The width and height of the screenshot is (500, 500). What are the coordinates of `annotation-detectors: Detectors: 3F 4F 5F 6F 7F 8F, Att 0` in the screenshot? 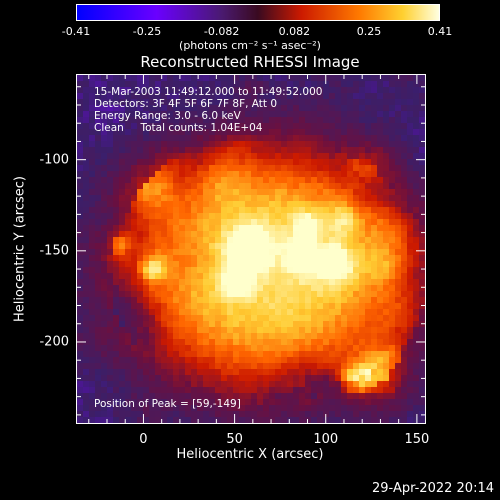 It's located at (186, 104).